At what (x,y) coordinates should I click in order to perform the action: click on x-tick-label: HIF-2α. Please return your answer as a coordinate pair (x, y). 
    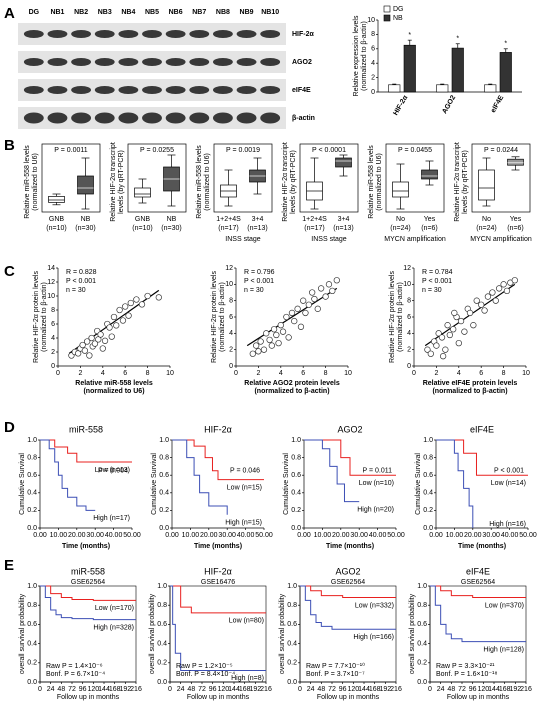
    Looking at the image, I should click on (400, 105).